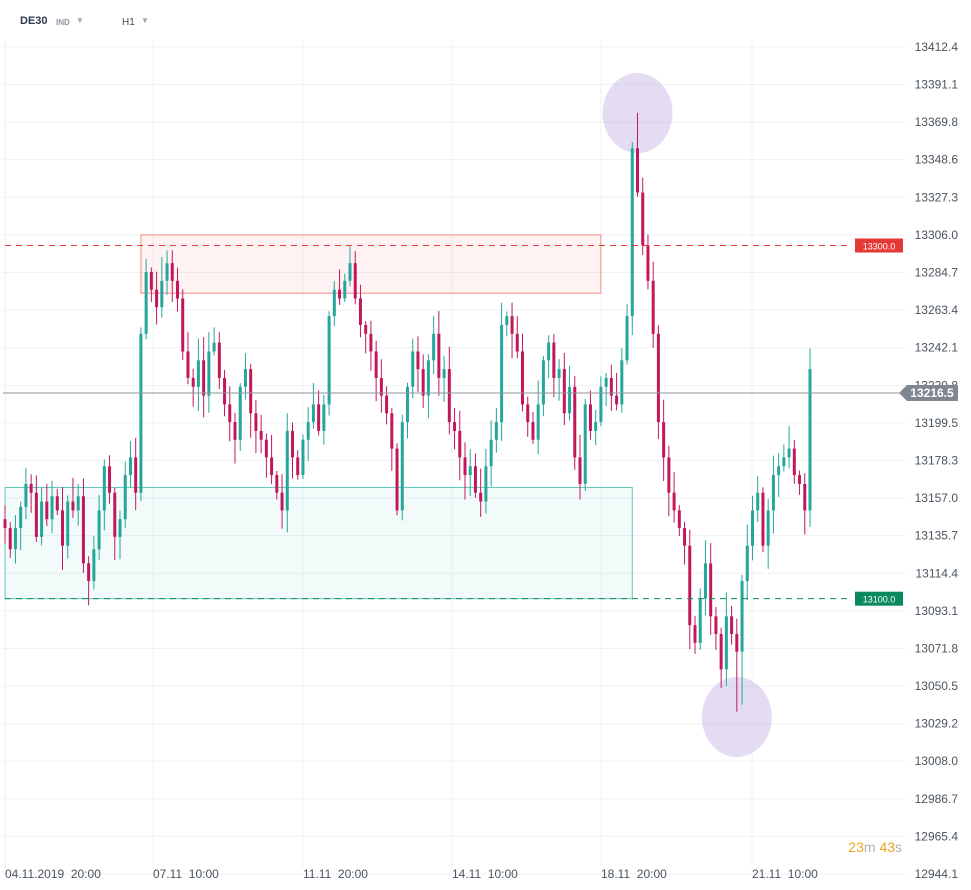 This screenshot has width=971, height=890. Describe the element at coordinates (34, 21) in the screenshot. I see `symbol-label: DE30` at that location.